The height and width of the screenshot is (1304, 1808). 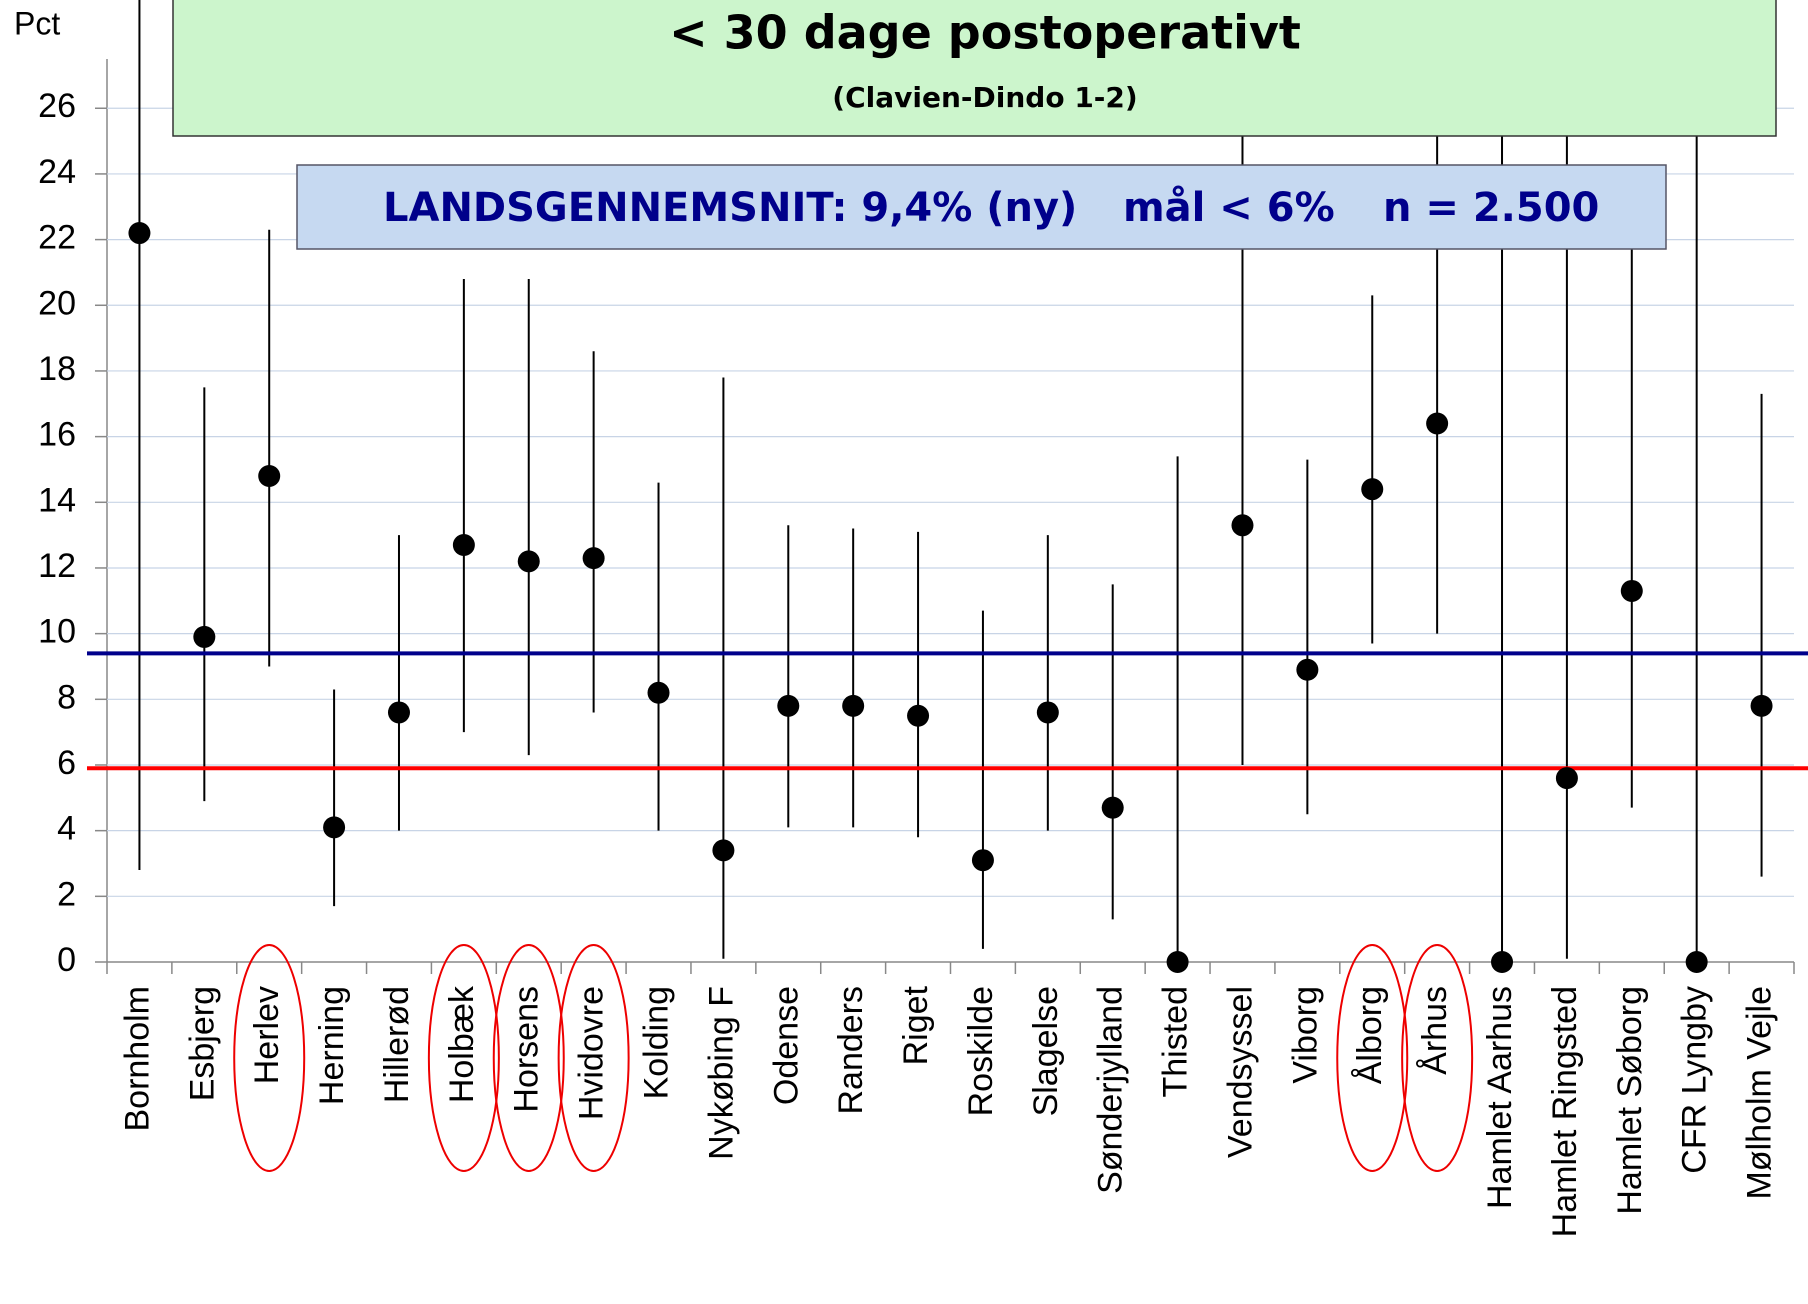 What do you see at coordinates (730, 208) in the screenshot?
I see `banner-text: LANDSGENNEMSNIT: 9,4% (ny)` at bounding box center [730, 208].